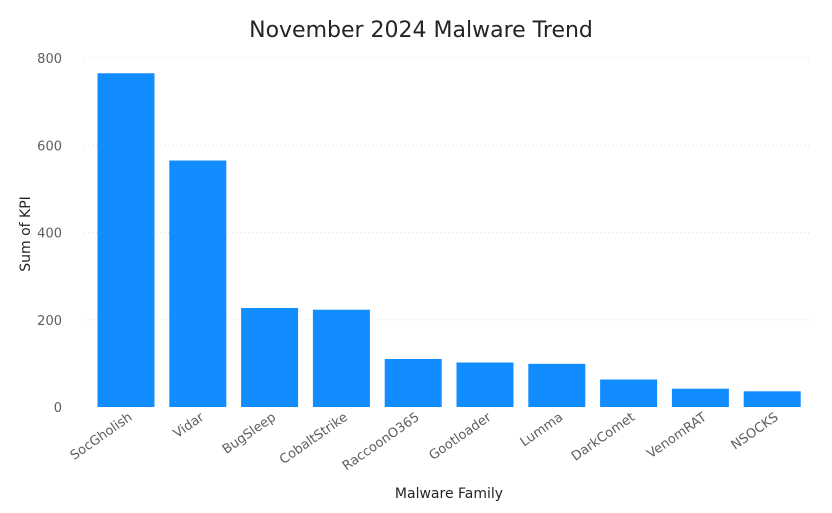 The height and width of the screenshot is (513, 832). I want to click on x-tick-label: SocGholish, so click(101, 437).